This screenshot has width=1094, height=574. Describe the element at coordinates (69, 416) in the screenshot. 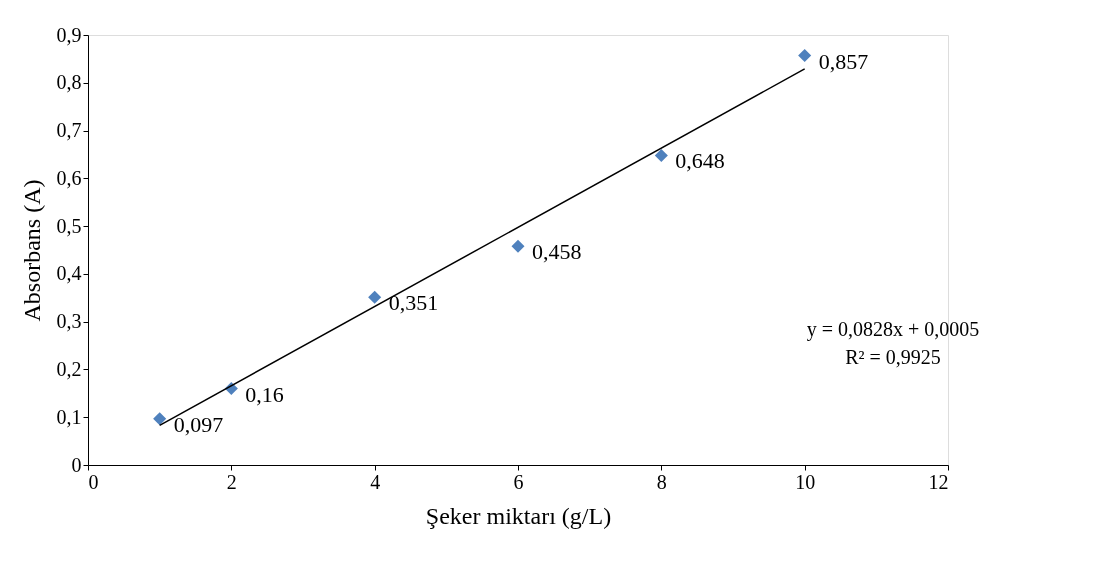

I see `y-tick-label: 0,1` at that location.